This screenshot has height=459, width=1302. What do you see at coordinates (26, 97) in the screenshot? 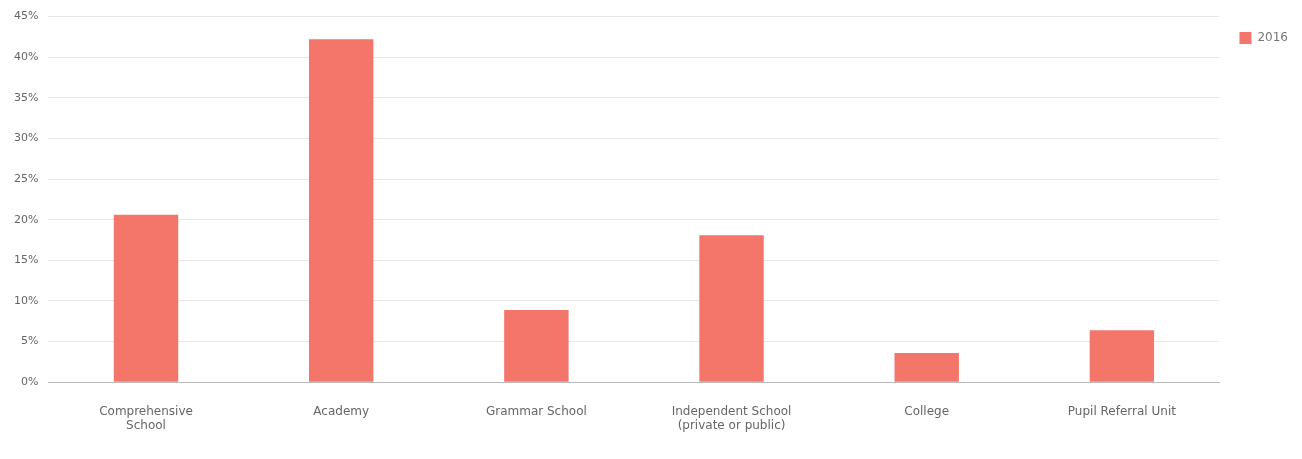
I see `y-tick-label: 35%` at bounding box center [26, 97].